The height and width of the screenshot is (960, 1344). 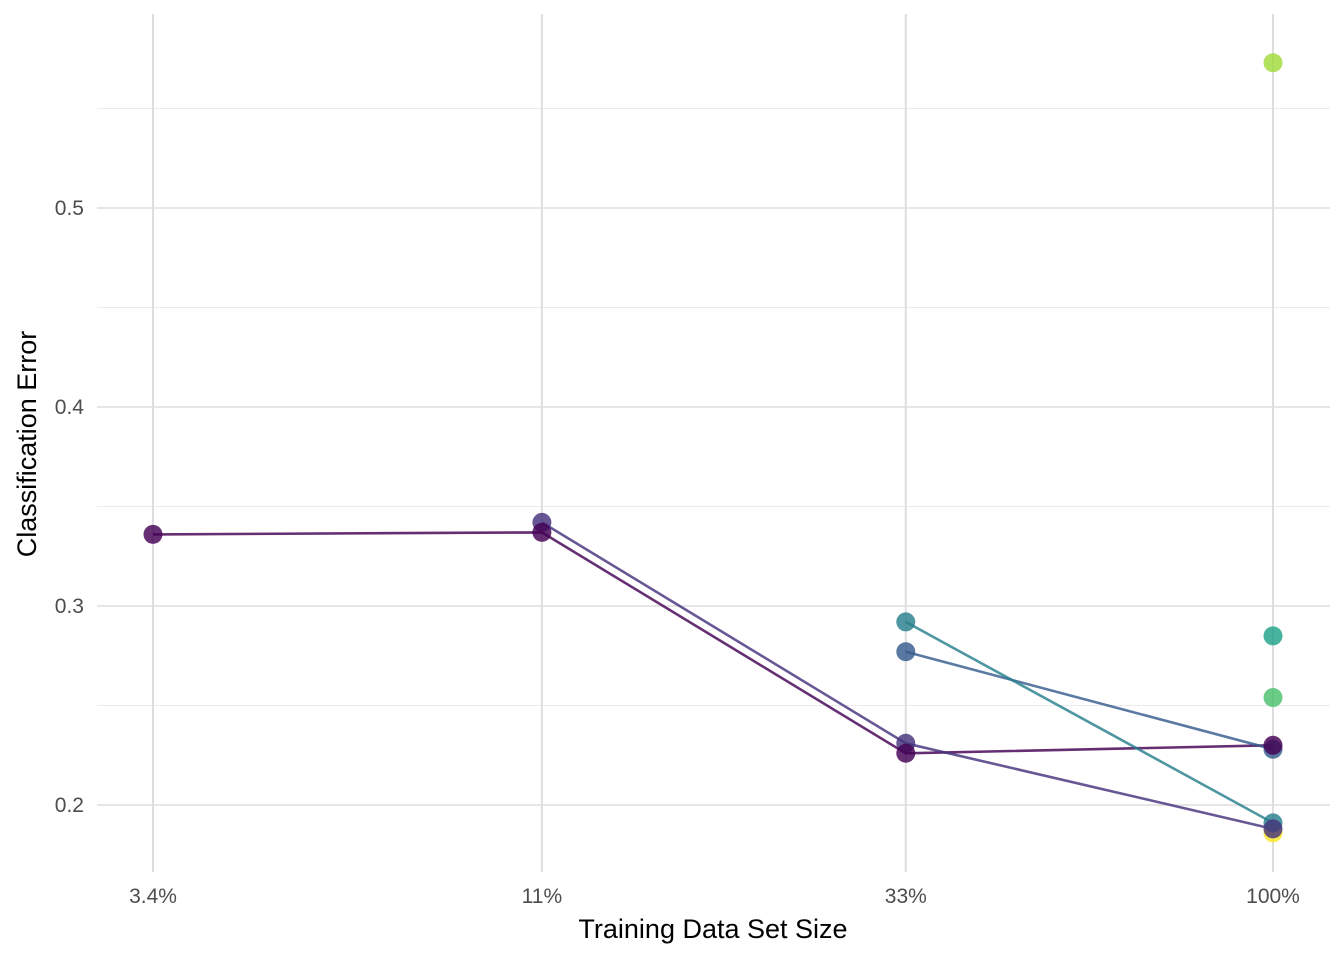 I want to click on y-tick-label: 0.5, so click(x=69, y=208).